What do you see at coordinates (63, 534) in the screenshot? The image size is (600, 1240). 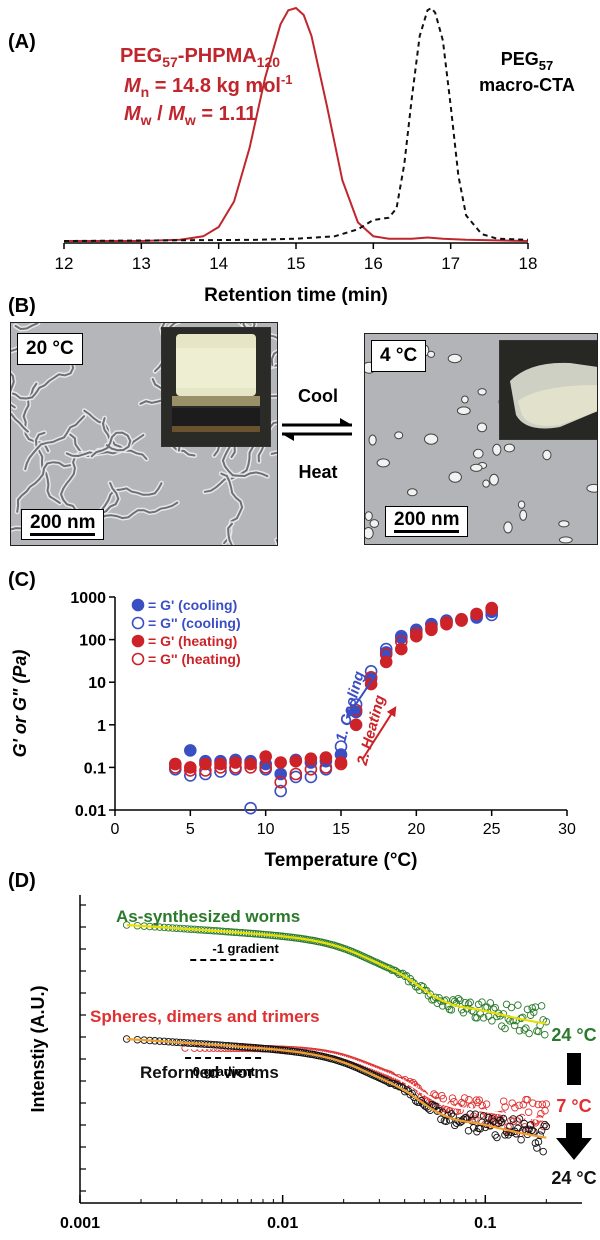 I see `scale-bar-left-line` at bounding box center [63, 534].